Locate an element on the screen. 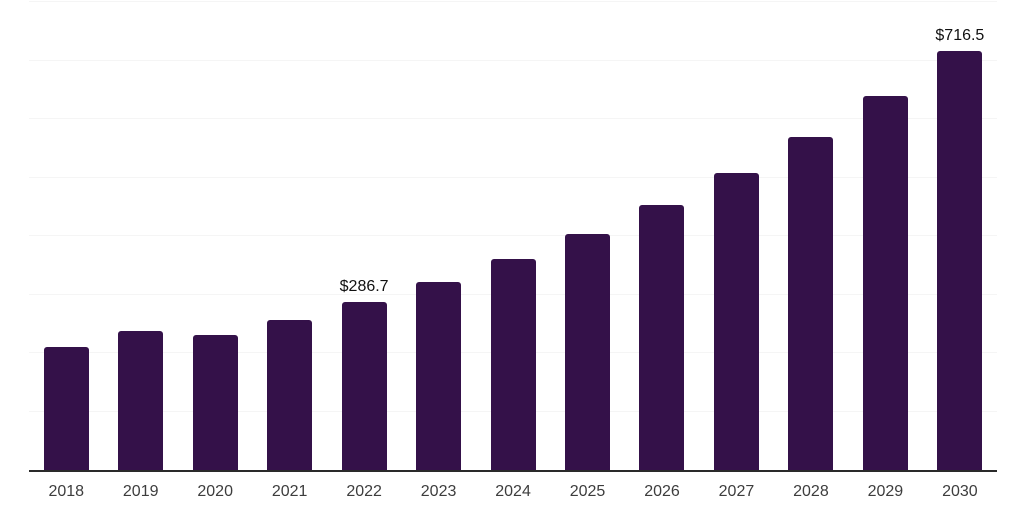 The height and width of the screenshot is (512, 1024). x-tick-label-2028: 2028 is located at coordinates (811, 491).